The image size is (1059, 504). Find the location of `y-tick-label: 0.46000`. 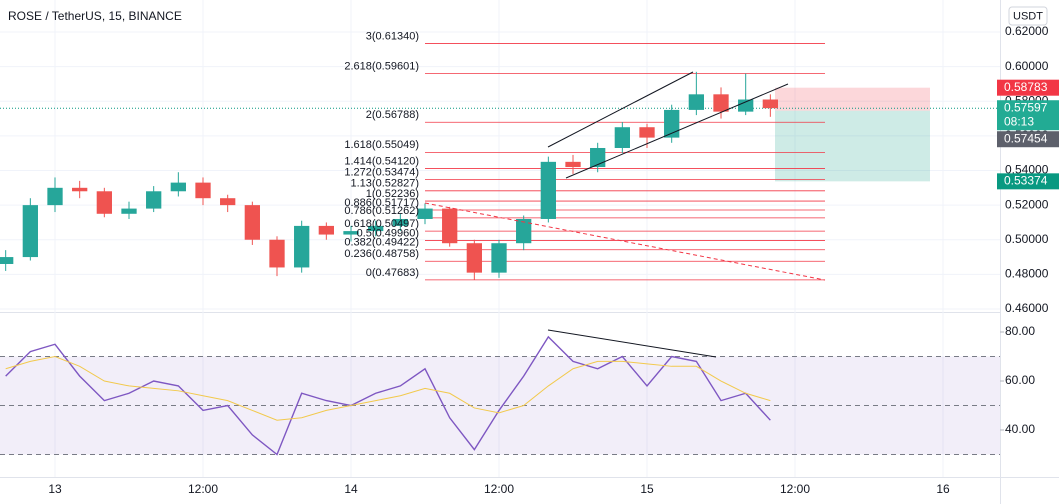

y-tick-label: 0.46000 is located at coordinates (1027, 308).